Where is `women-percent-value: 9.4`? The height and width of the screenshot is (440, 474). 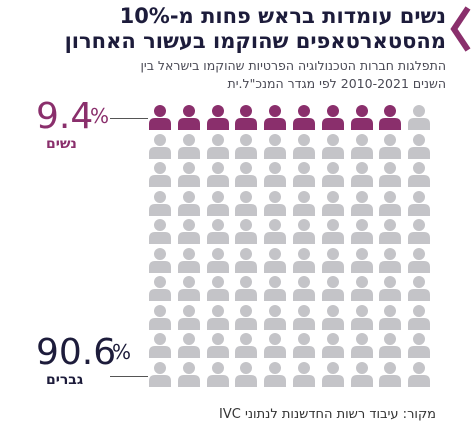 women-percent-value: 9.4 is located at coordinates (65, 116).